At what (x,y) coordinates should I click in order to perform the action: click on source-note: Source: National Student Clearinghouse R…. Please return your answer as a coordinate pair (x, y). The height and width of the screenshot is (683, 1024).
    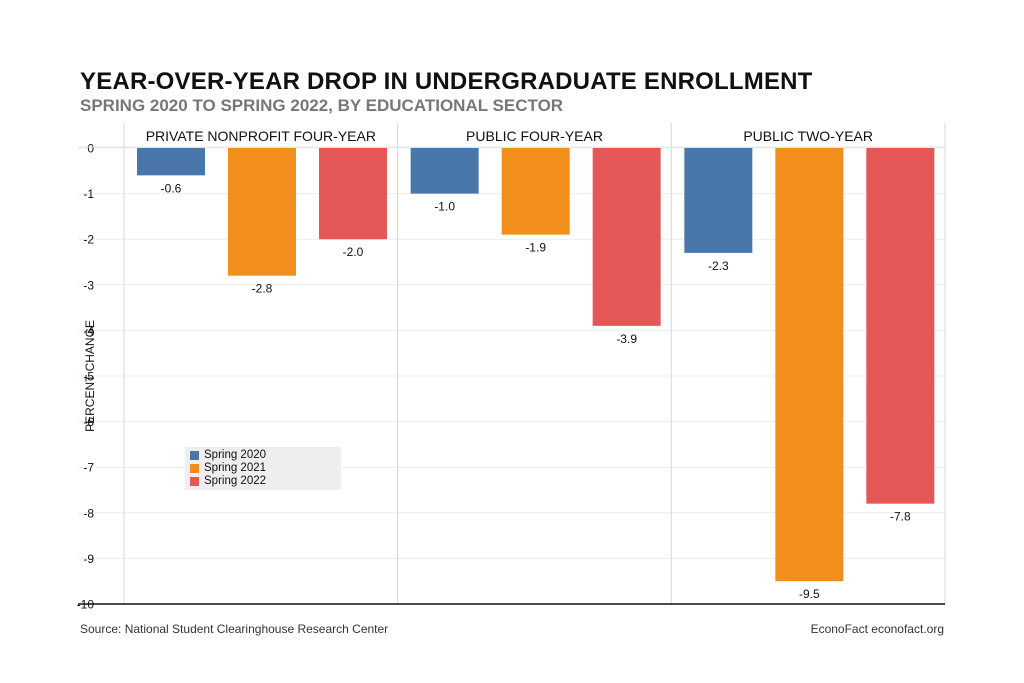
    Looking at the image, I should click on (234, 629).